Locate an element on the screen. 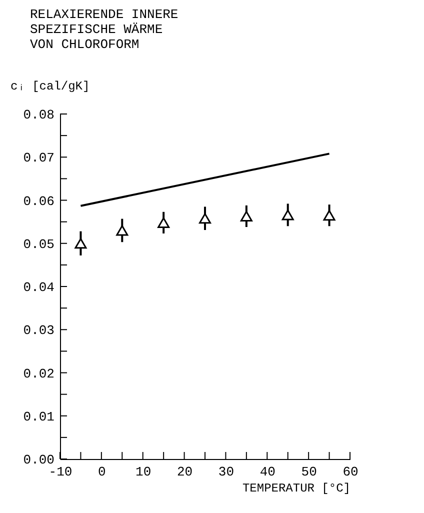  x-axis-title: TEMPERATUR [°C] is located at coordinates (296, 489).